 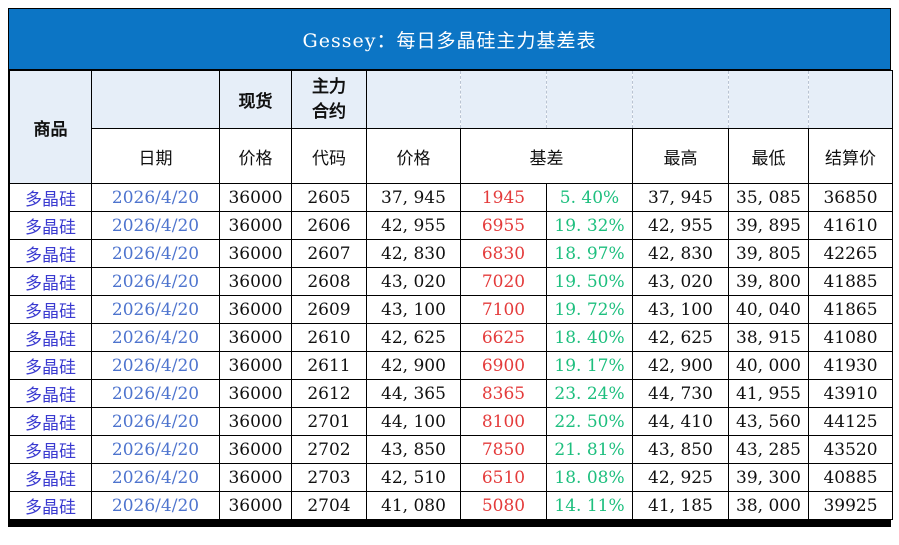 What do you see at coordinates (680, 225) in the screenshot?
I see `cell-high: 42, 955` at bounding box center [680, 225].